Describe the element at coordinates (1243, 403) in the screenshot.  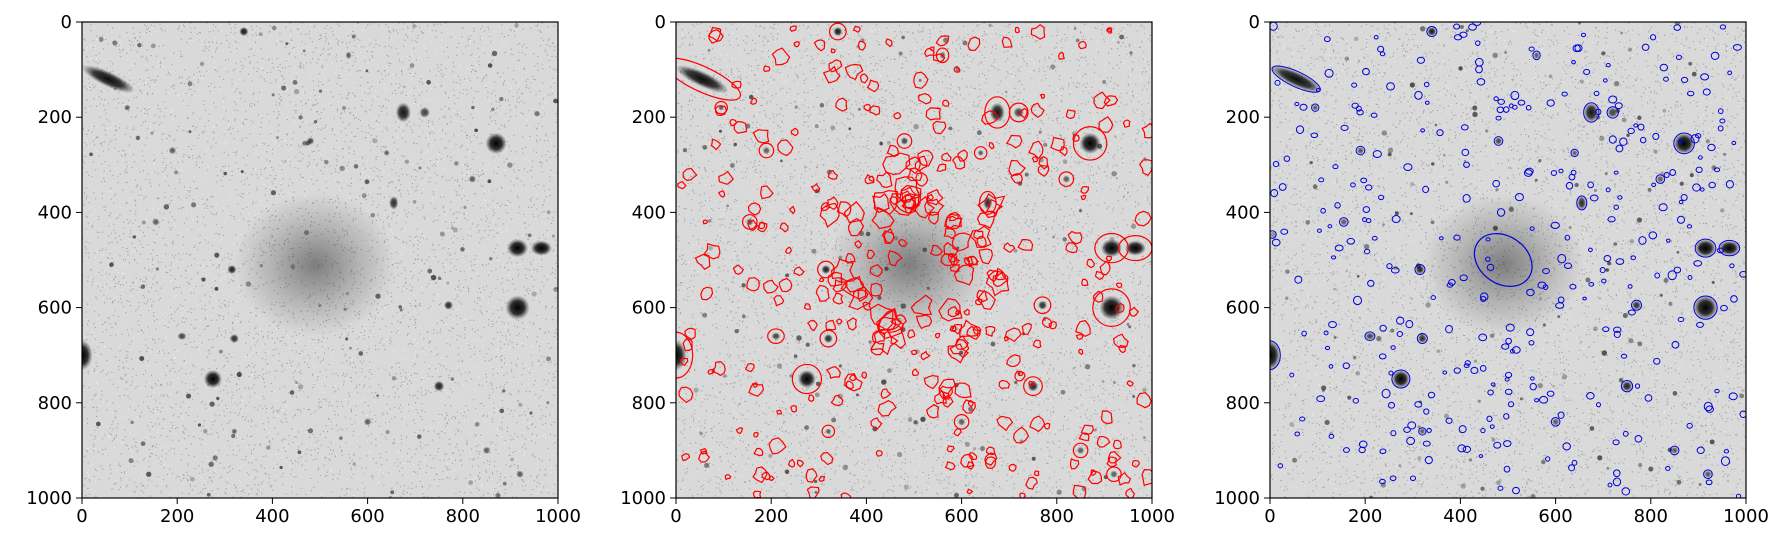
I see `y-tick-label: 800` at that location.